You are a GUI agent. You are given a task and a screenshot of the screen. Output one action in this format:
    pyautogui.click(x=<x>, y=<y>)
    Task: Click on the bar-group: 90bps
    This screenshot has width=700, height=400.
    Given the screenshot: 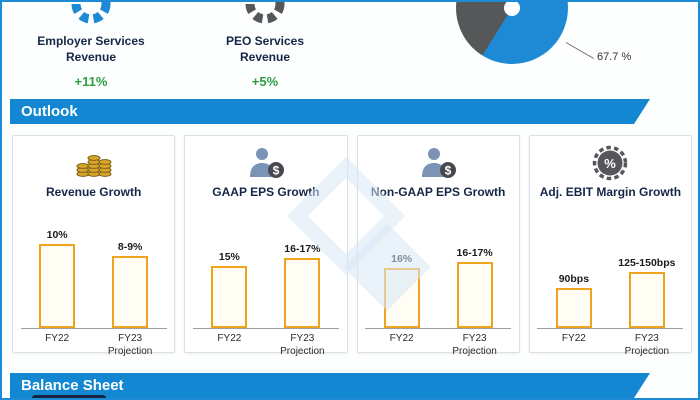 What is the action you would take?
    pyautogui.click(x=574, y=300)
    